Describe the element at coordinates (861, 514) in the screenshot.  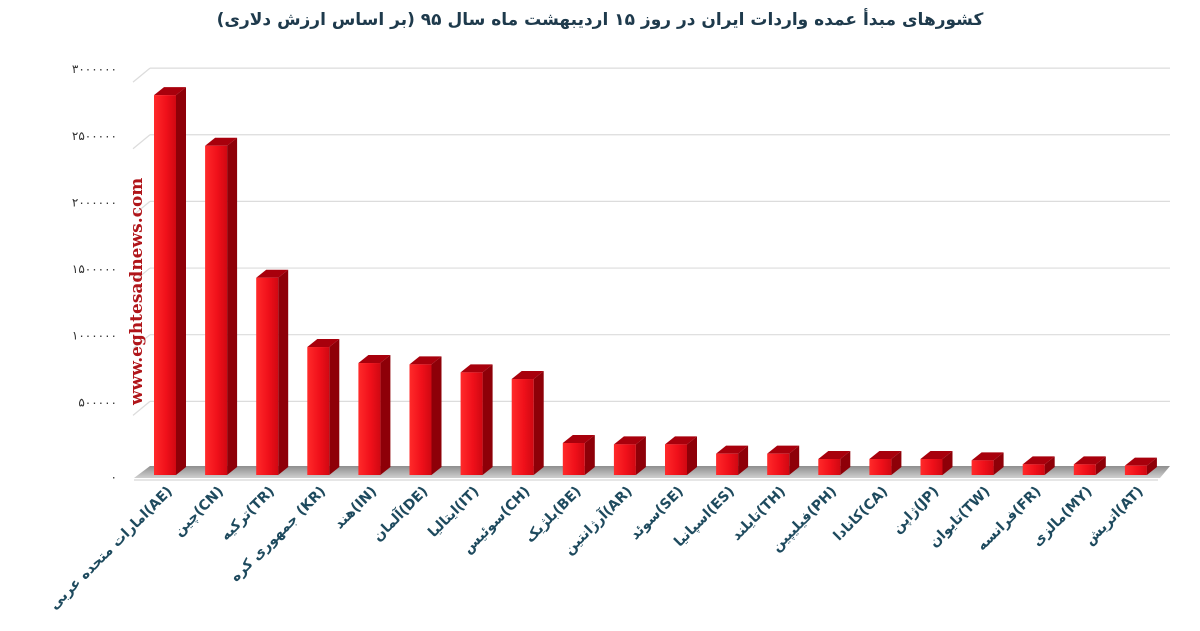
I see `x-tick-label: کانادا(CA)` at that location.